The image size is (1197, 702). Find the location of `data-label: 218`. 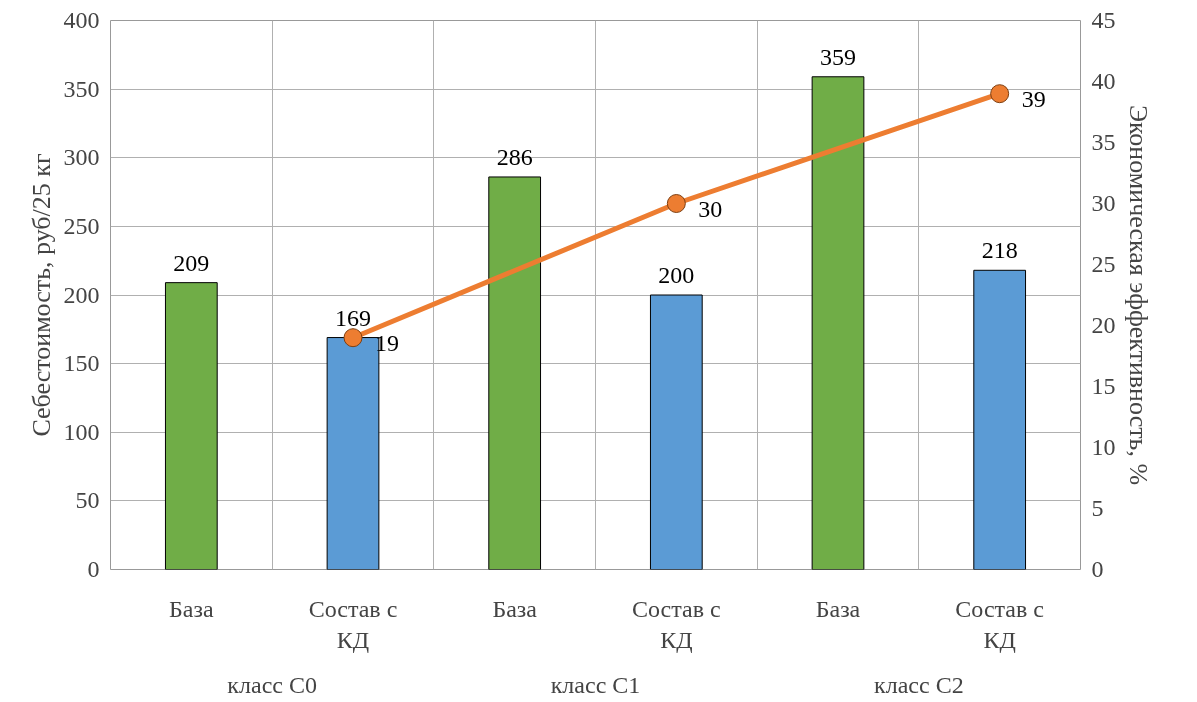

data-label: 218 is located at coordinates (999, 250).